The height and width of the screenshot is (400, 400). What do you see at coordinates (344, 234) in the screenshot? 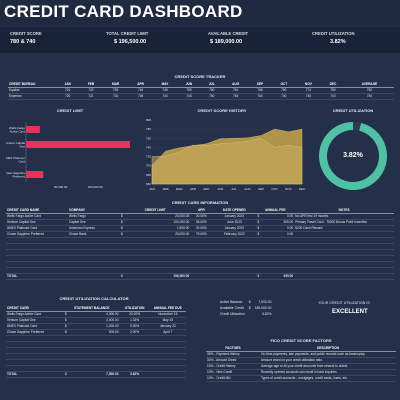
I see `cards-cell` at bounding box center [344, 234].